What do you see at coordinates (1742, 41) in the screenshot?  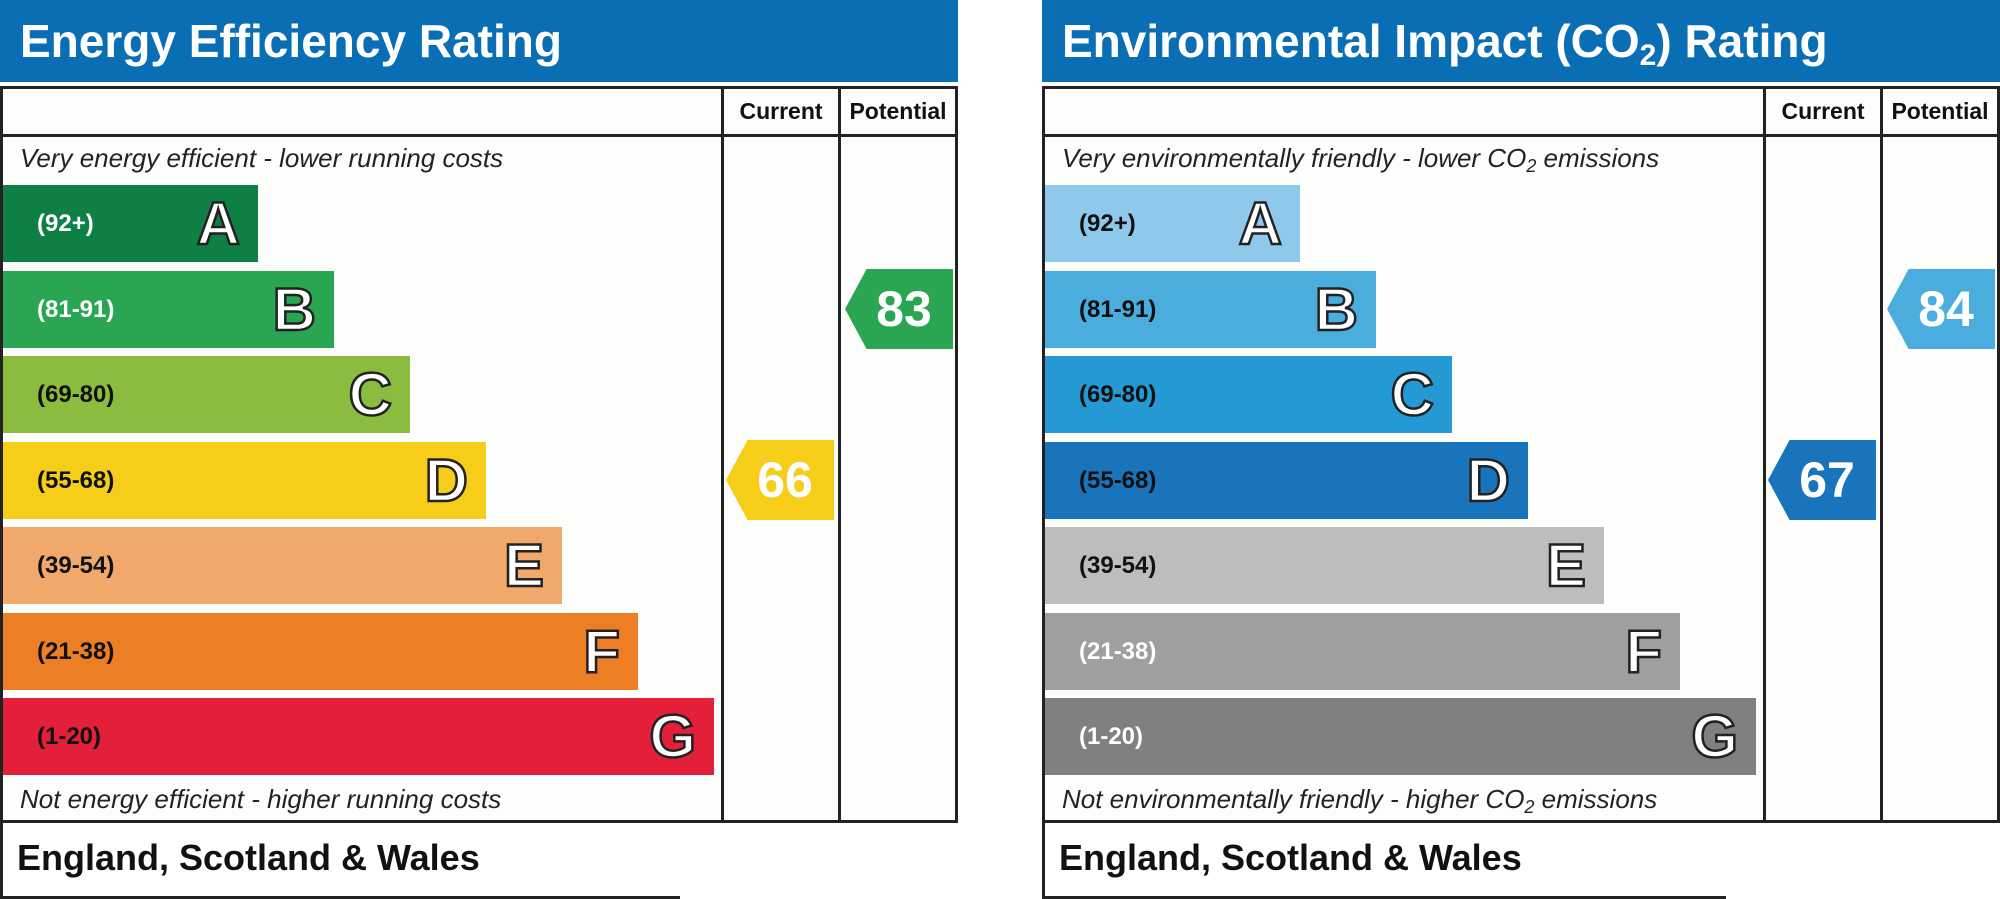 I see `title-part: ) Rating` at bounding box center [1742, 41].